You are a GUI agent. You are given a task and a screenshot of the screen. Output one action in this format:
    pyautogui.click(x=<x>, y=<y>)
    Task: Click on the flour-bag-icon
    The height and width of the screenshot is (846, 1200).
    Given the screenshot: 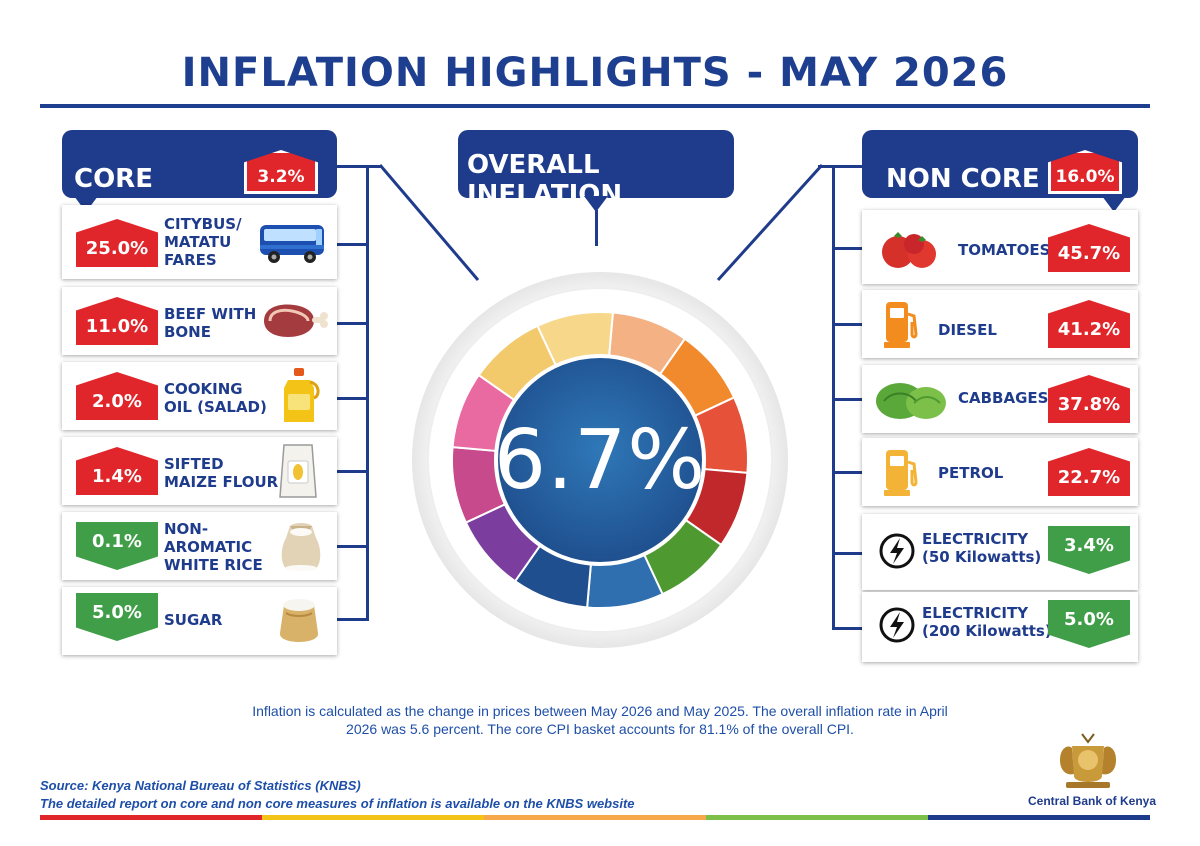 What is the action you would take?
    pyautogui.click(x=298, y=471)
    